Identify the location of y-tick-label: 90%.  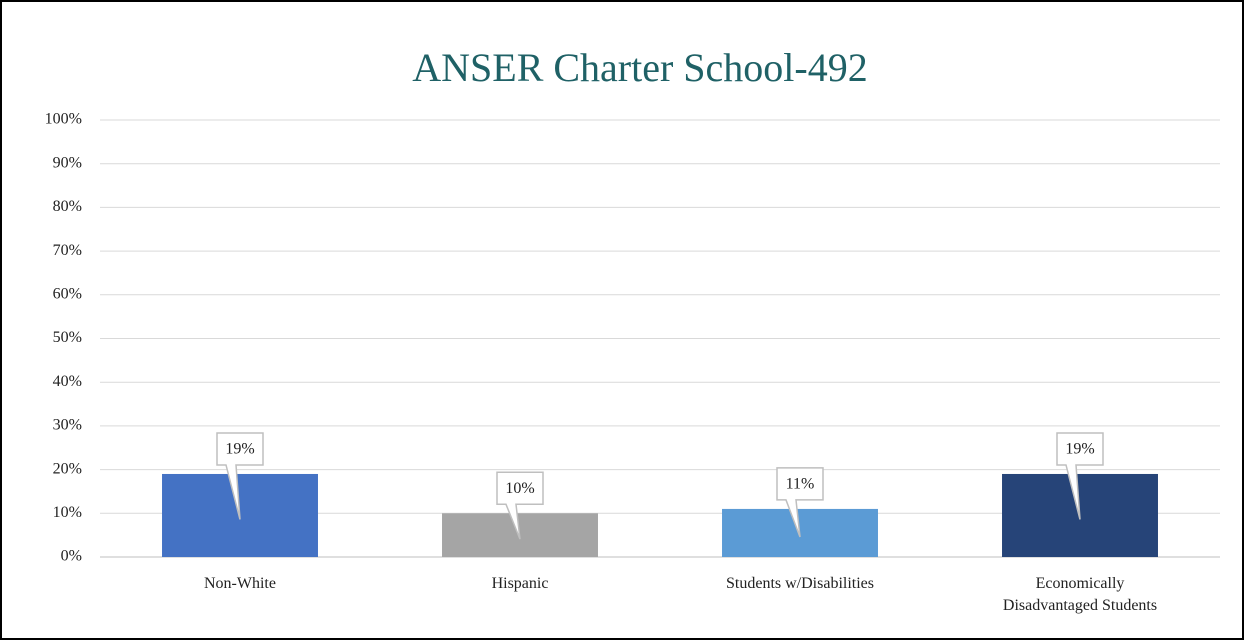
(67, 162).